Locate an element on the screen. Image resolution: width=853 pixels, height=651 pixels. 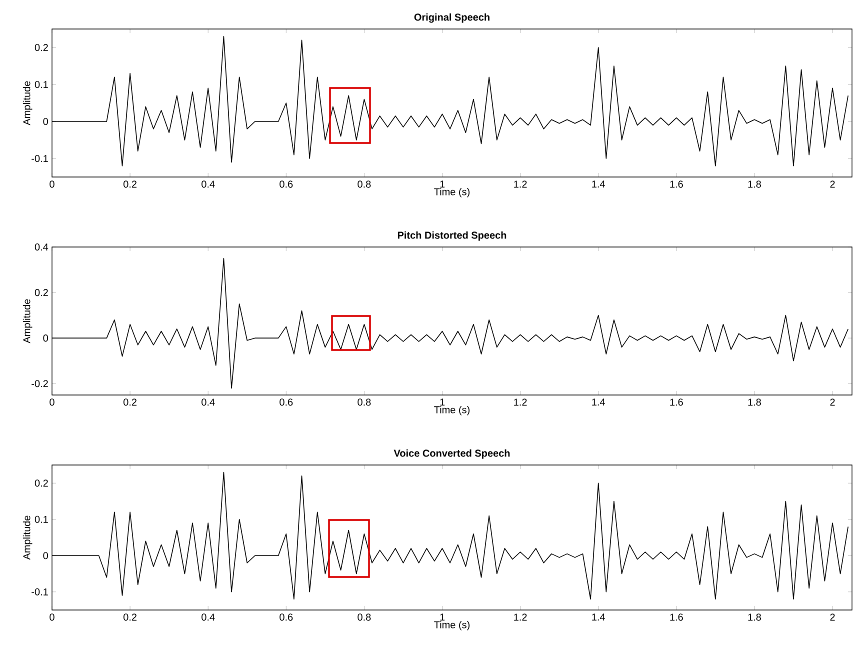
chart-title: Pitch Distorted Speech is located at coordinates (452, 236).